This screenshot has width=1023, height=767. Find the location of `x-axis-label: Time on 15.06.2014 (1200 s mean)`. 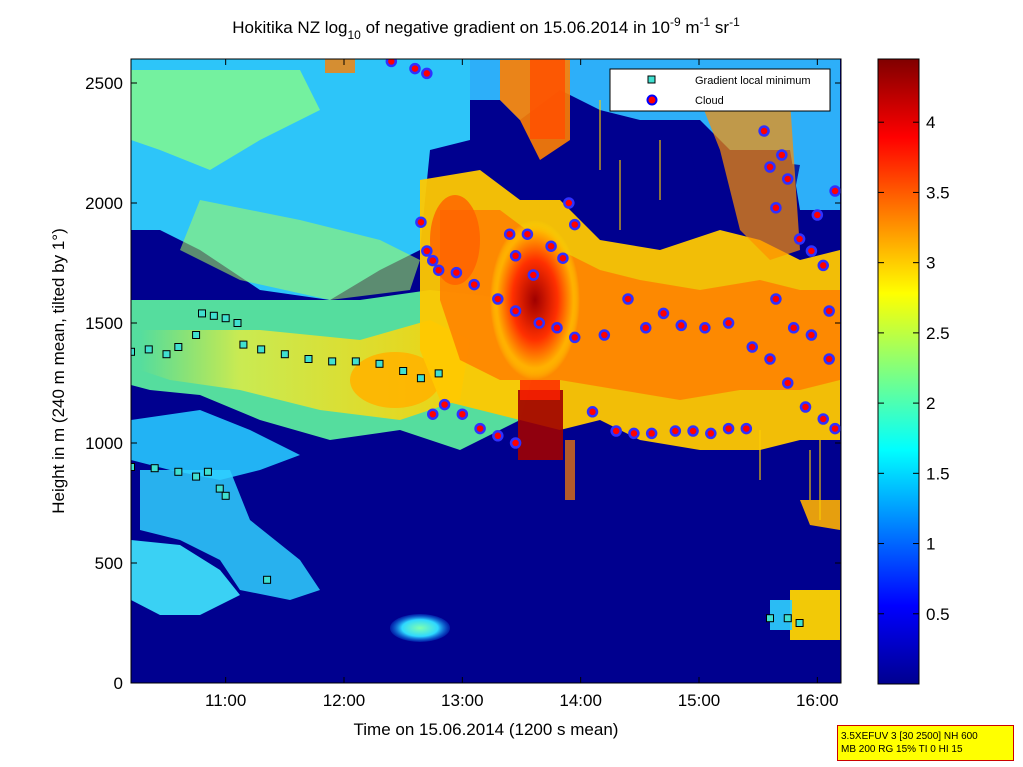

x-axis-label: Time on 15.06.2014 (1200 s mean) is located at coordinates (486, 729).